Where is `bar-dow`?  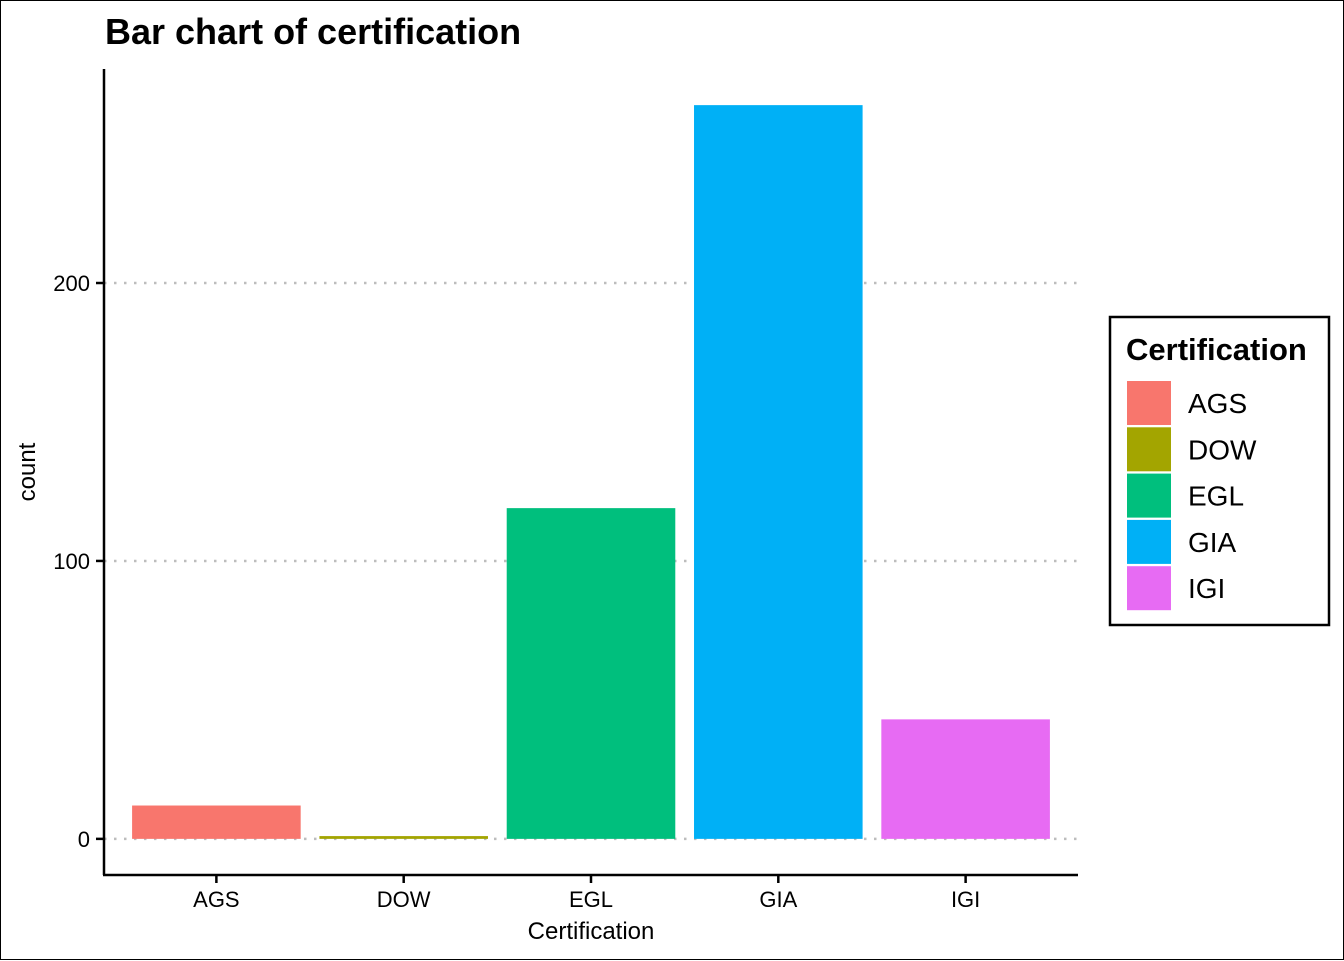
bar-dow is located at coordinates (403, 837).